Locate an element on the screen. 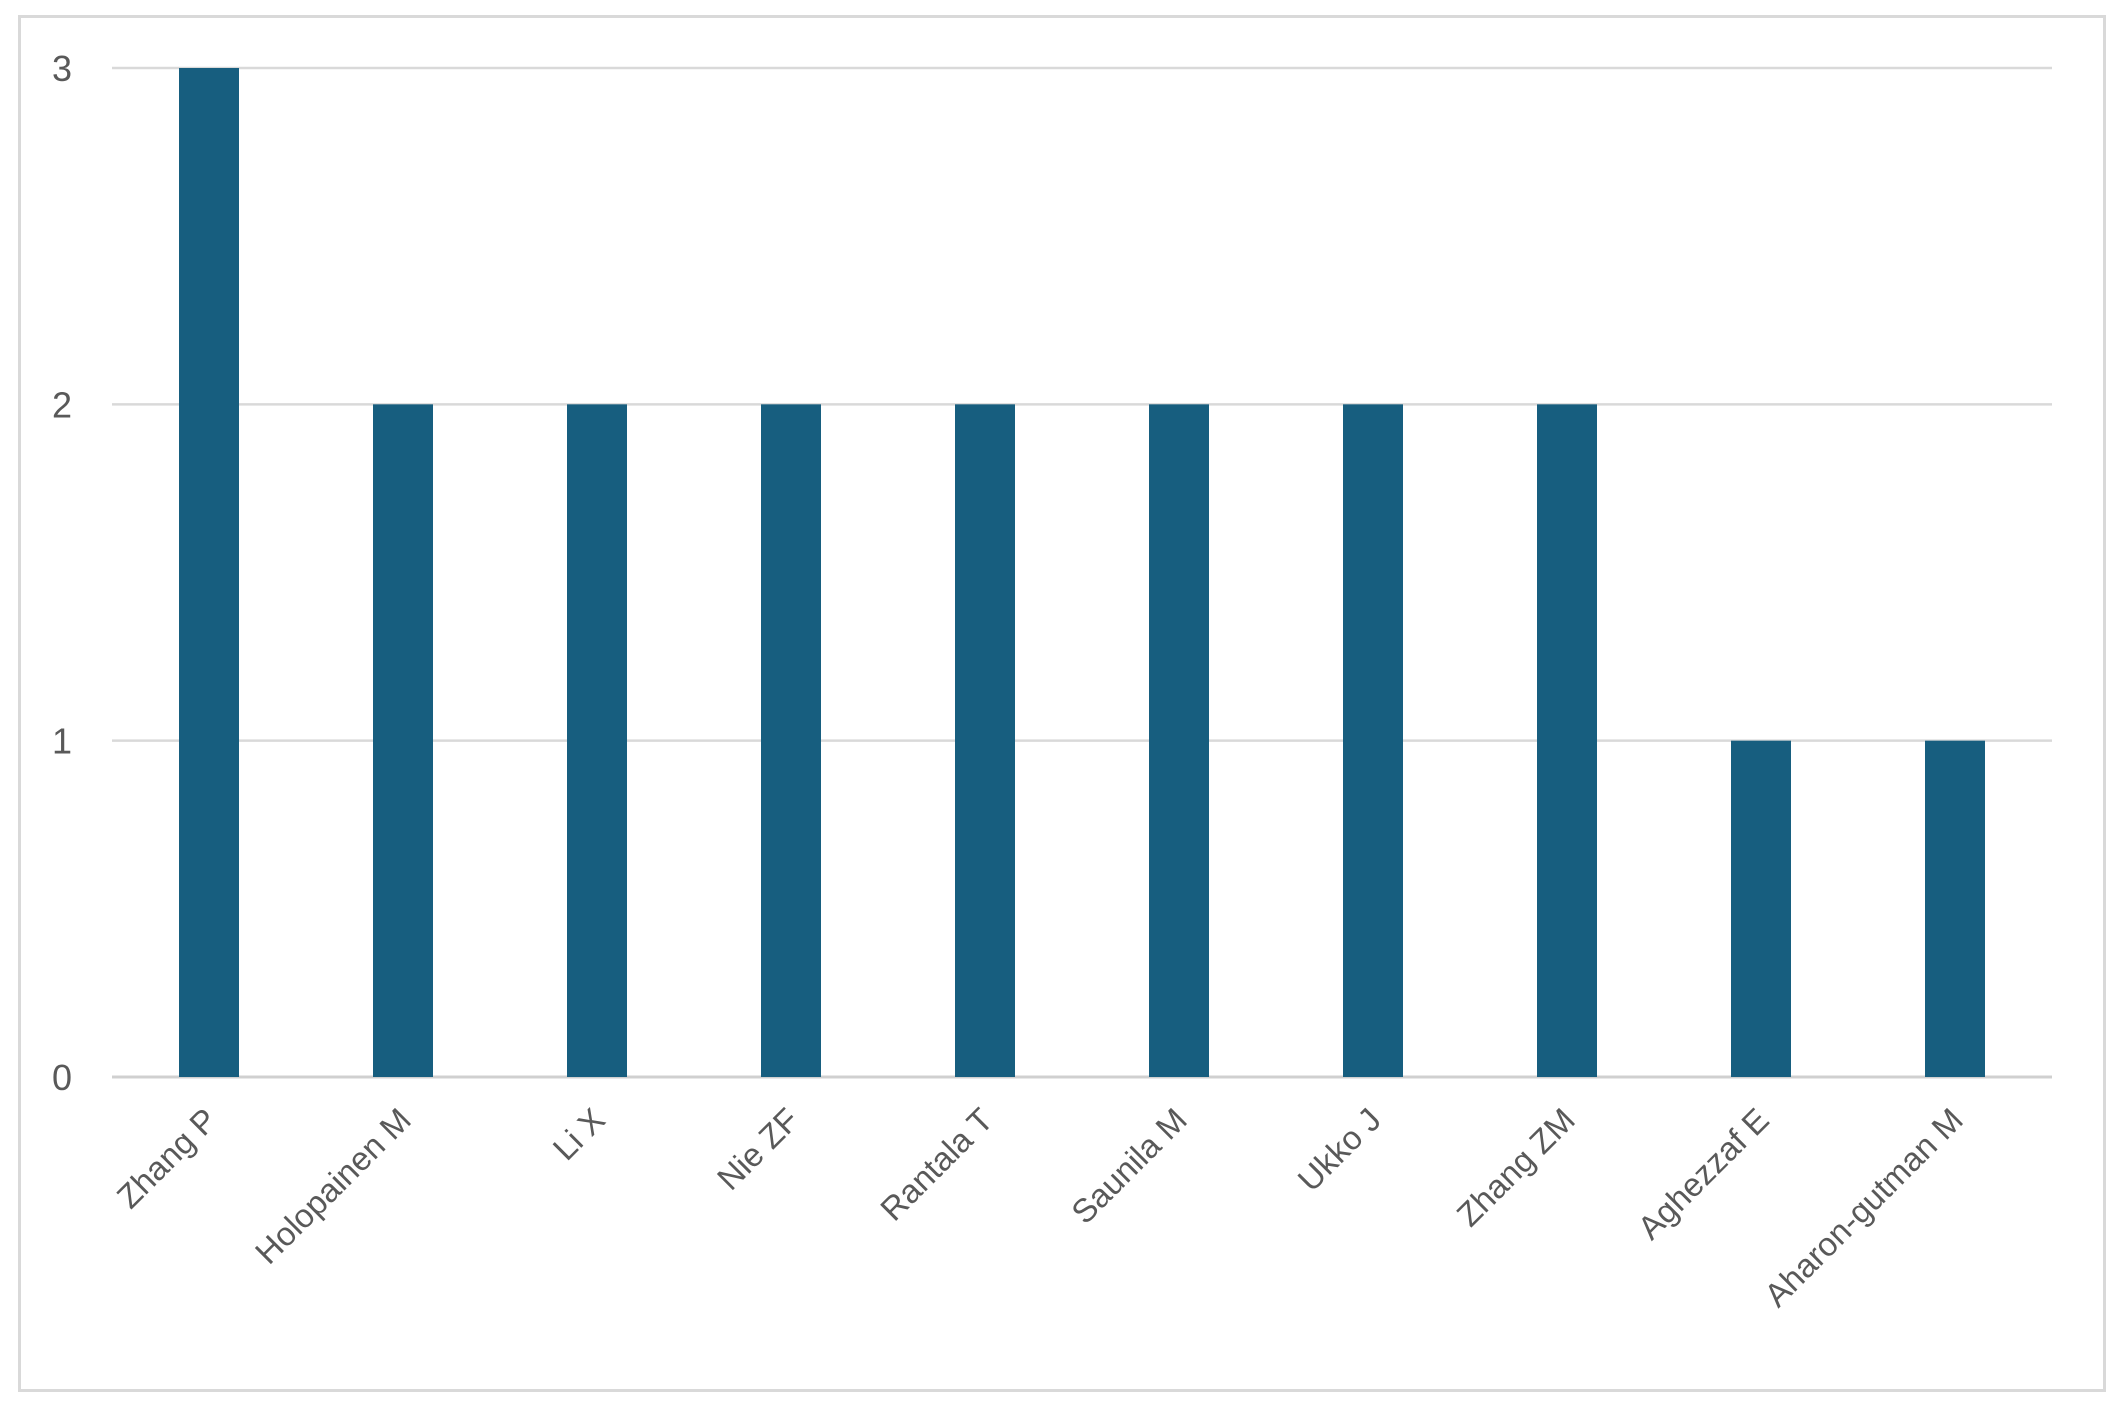  bar-aghezzaf-e is located at coordinates (1761, 908).